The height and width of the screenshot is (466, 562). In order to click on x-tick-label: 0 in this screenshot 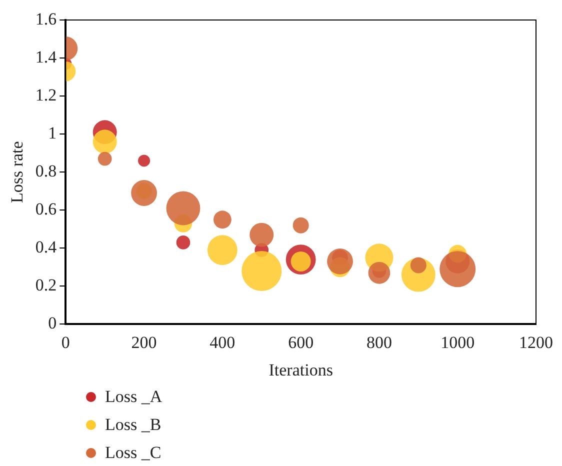, I will do `click(65, 342)`.